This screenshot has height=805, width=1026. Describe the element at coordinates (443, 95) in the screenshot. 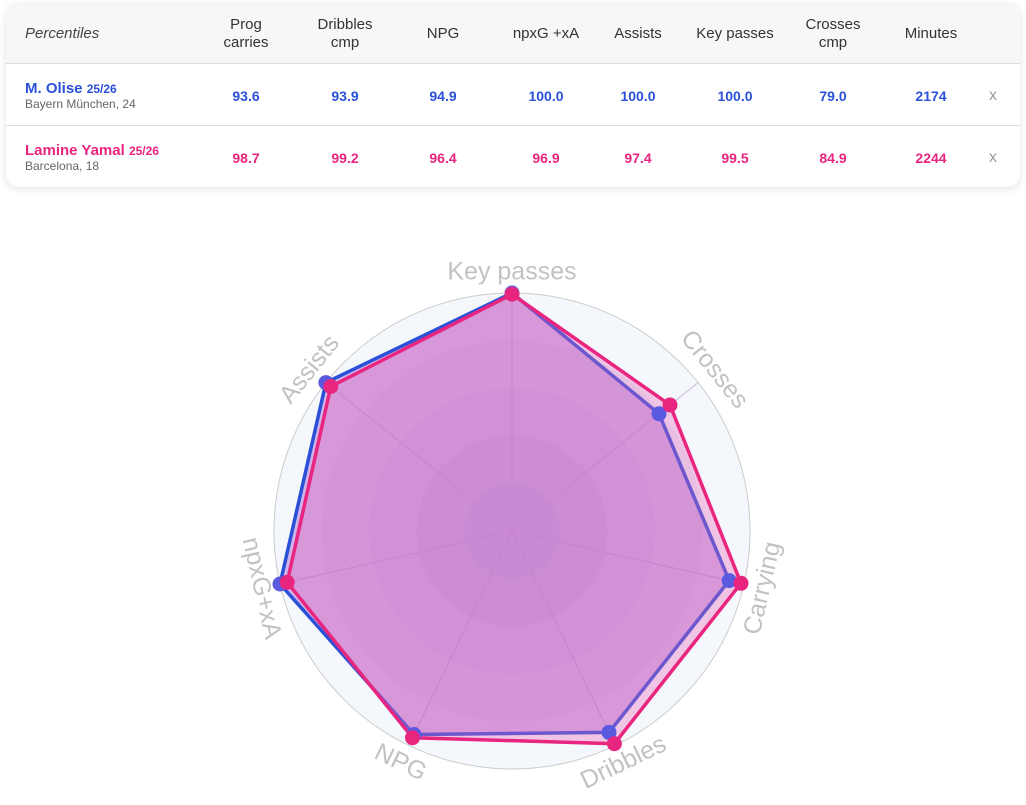

I see `value-npg: 94.9` at that location.